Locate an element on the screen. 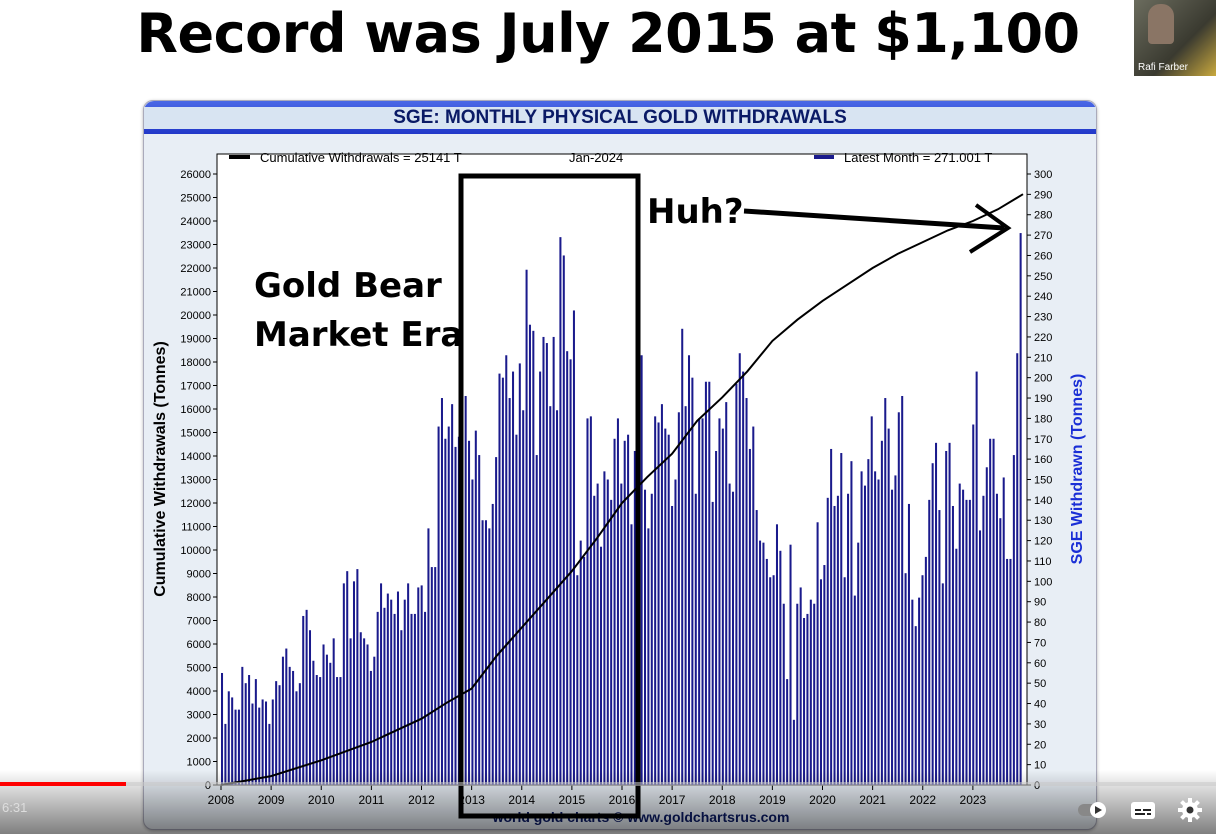 The height and width of the screenshot is (834, 1216). subtitles-icon is located at coordinates (1143, 810).